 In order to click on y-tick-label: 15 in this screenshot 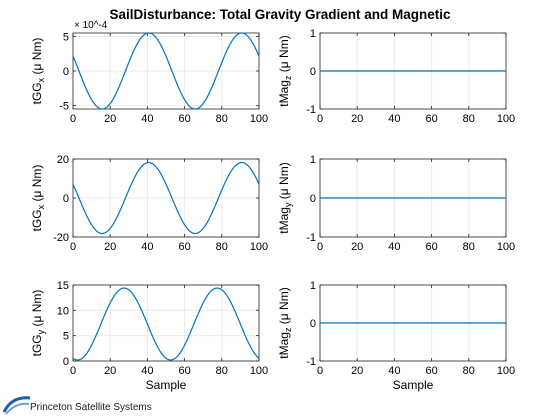, I will do `click(63, 286)`.